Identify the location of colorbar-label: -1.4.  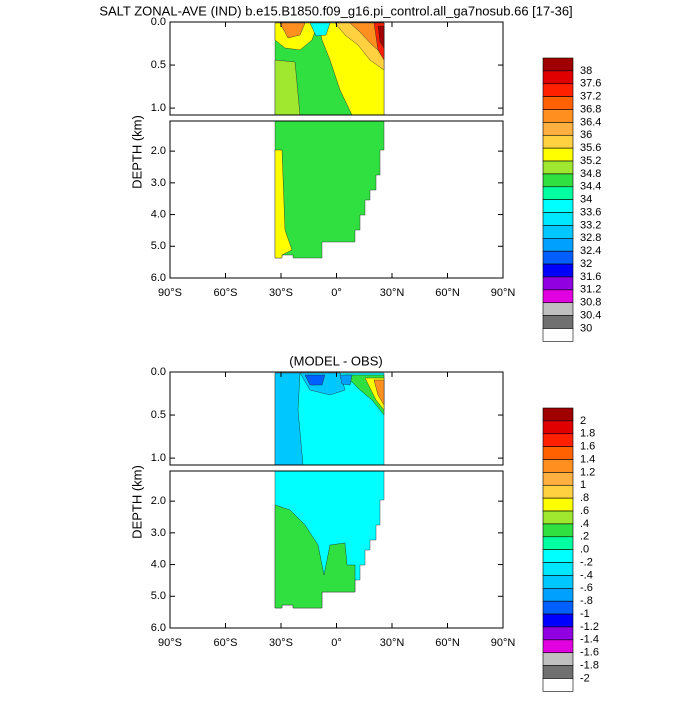
(589, 640).